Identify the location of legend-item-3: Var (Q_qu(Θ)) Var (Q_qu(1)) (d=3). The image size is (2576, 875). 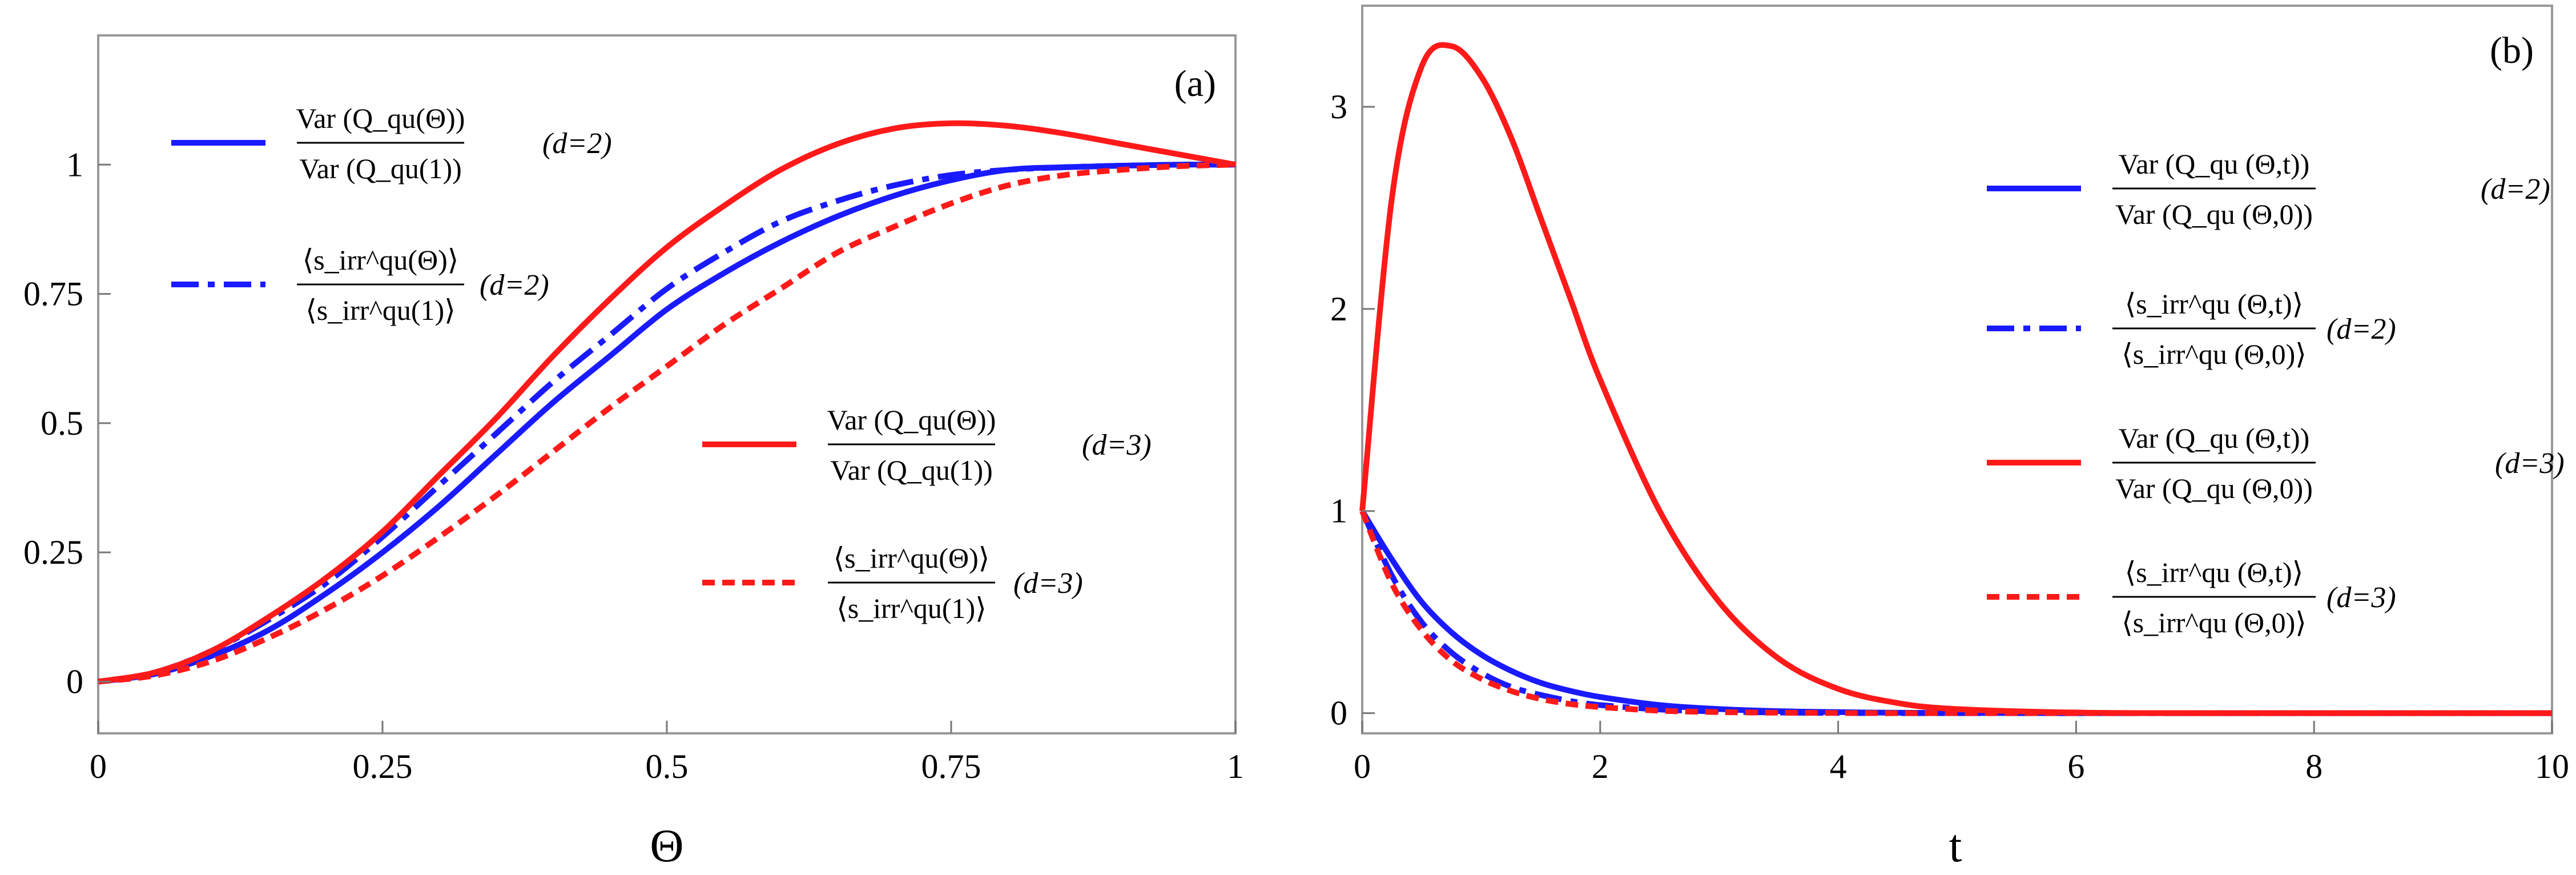
(927, 445).